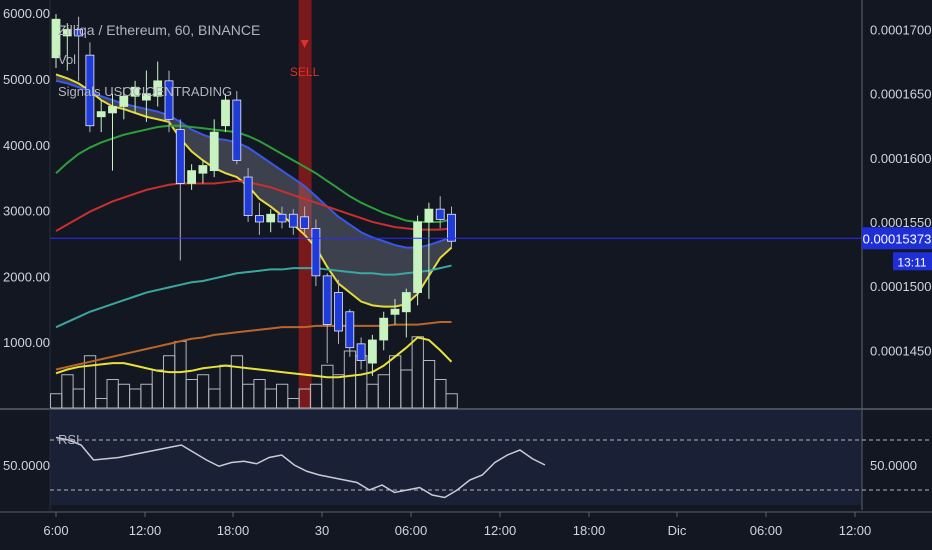  Describe the element at coordinates (26, 211) in the screenshot. I see `left-axis-tick: 3000.00` at that location.